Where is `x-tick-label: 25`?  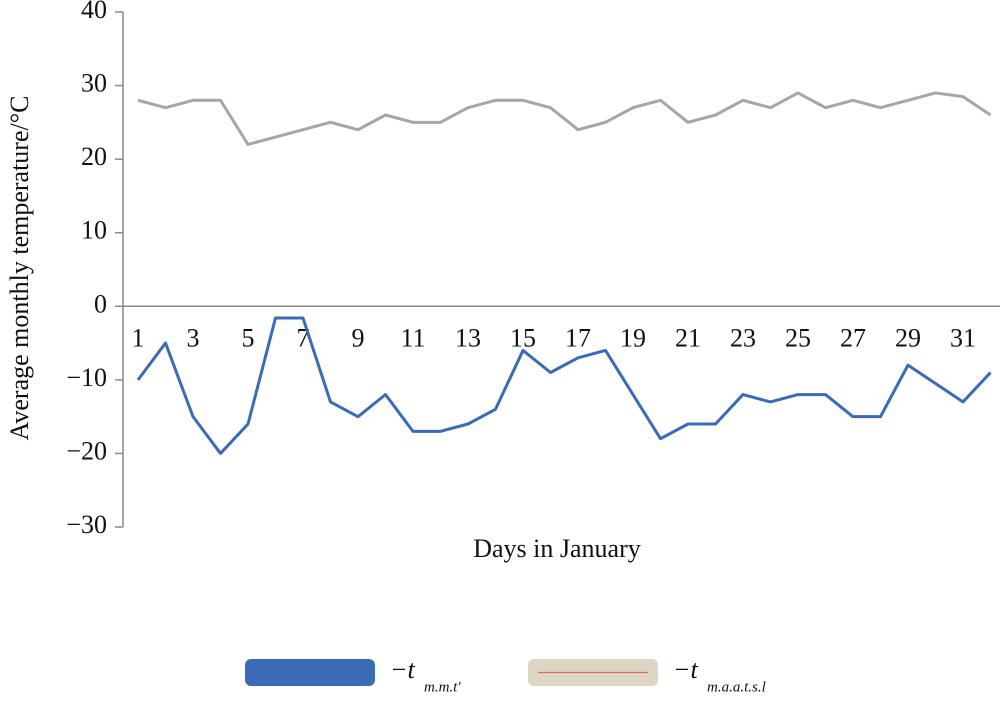 x-tick-label: 25 is located at coordinates (798, 337).